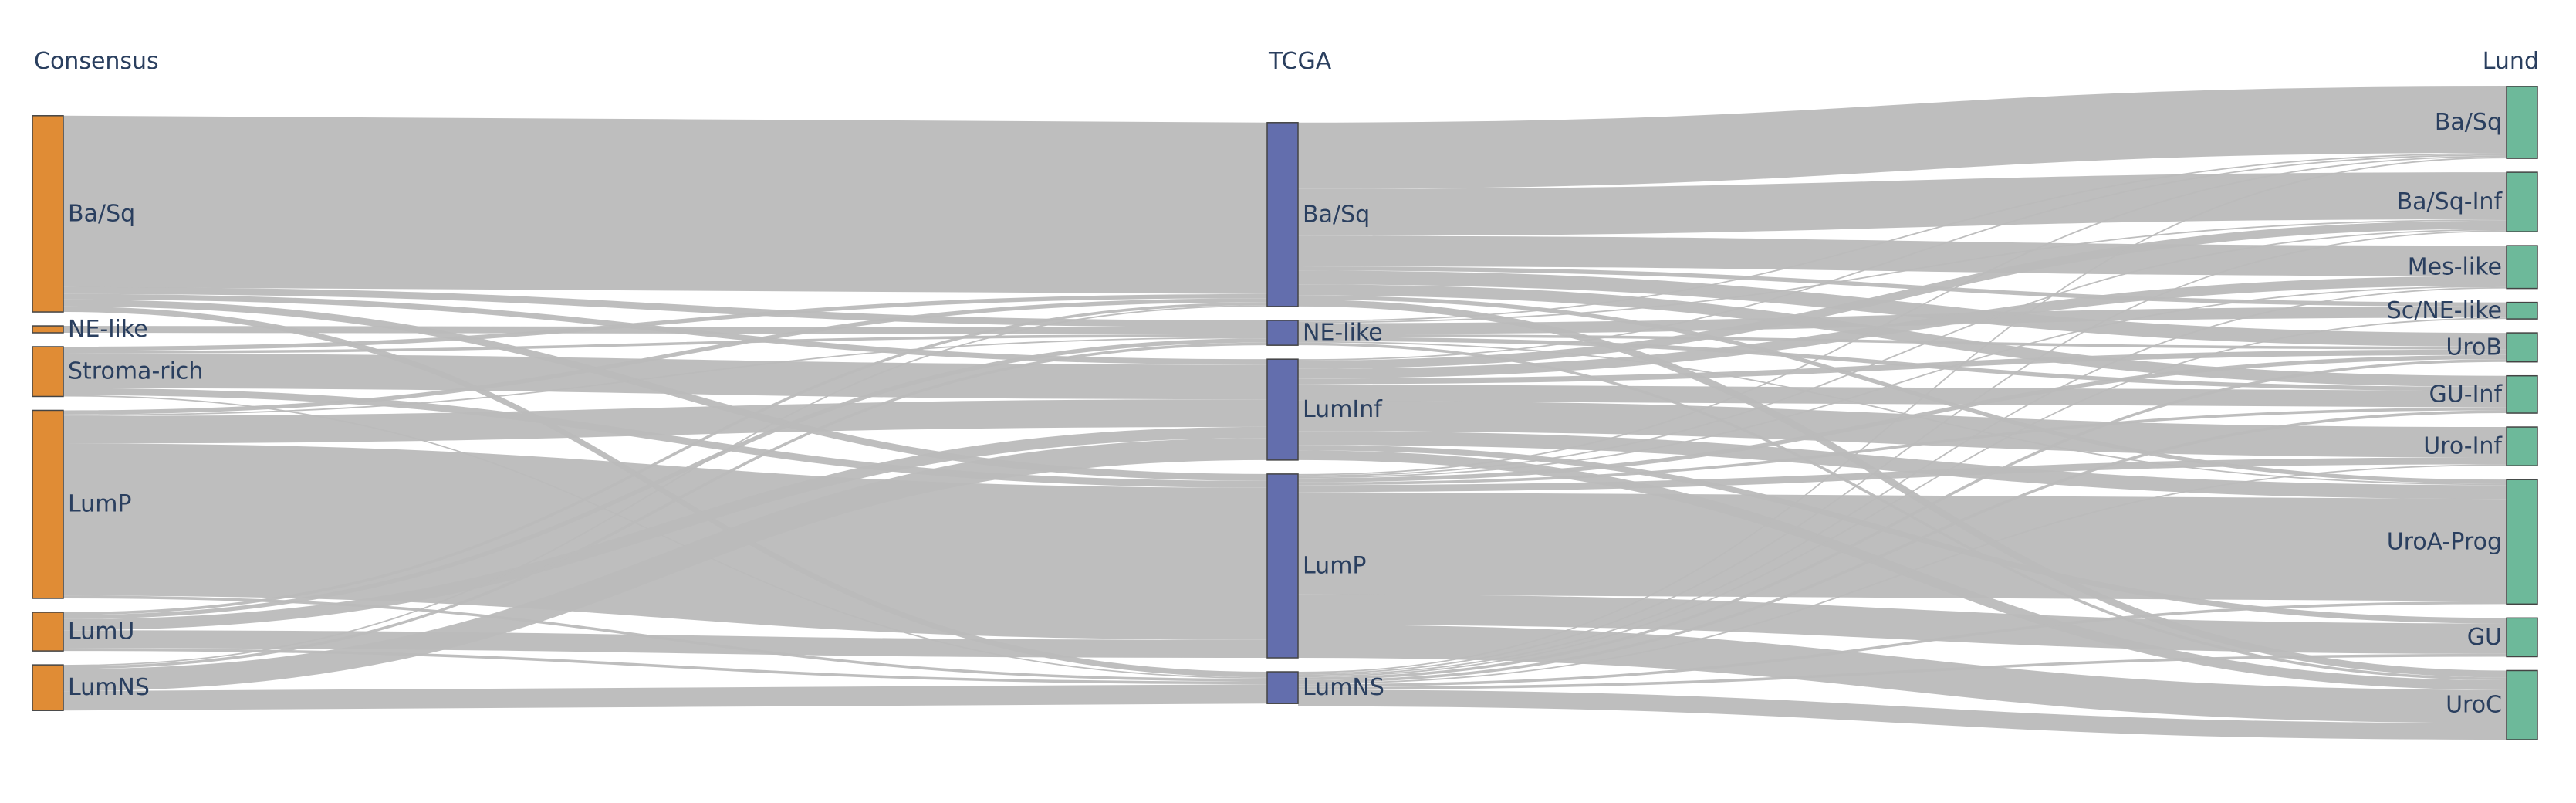  I want to click on node-label-lund-uroinf: Uro-Inf, so click(2463, 447).